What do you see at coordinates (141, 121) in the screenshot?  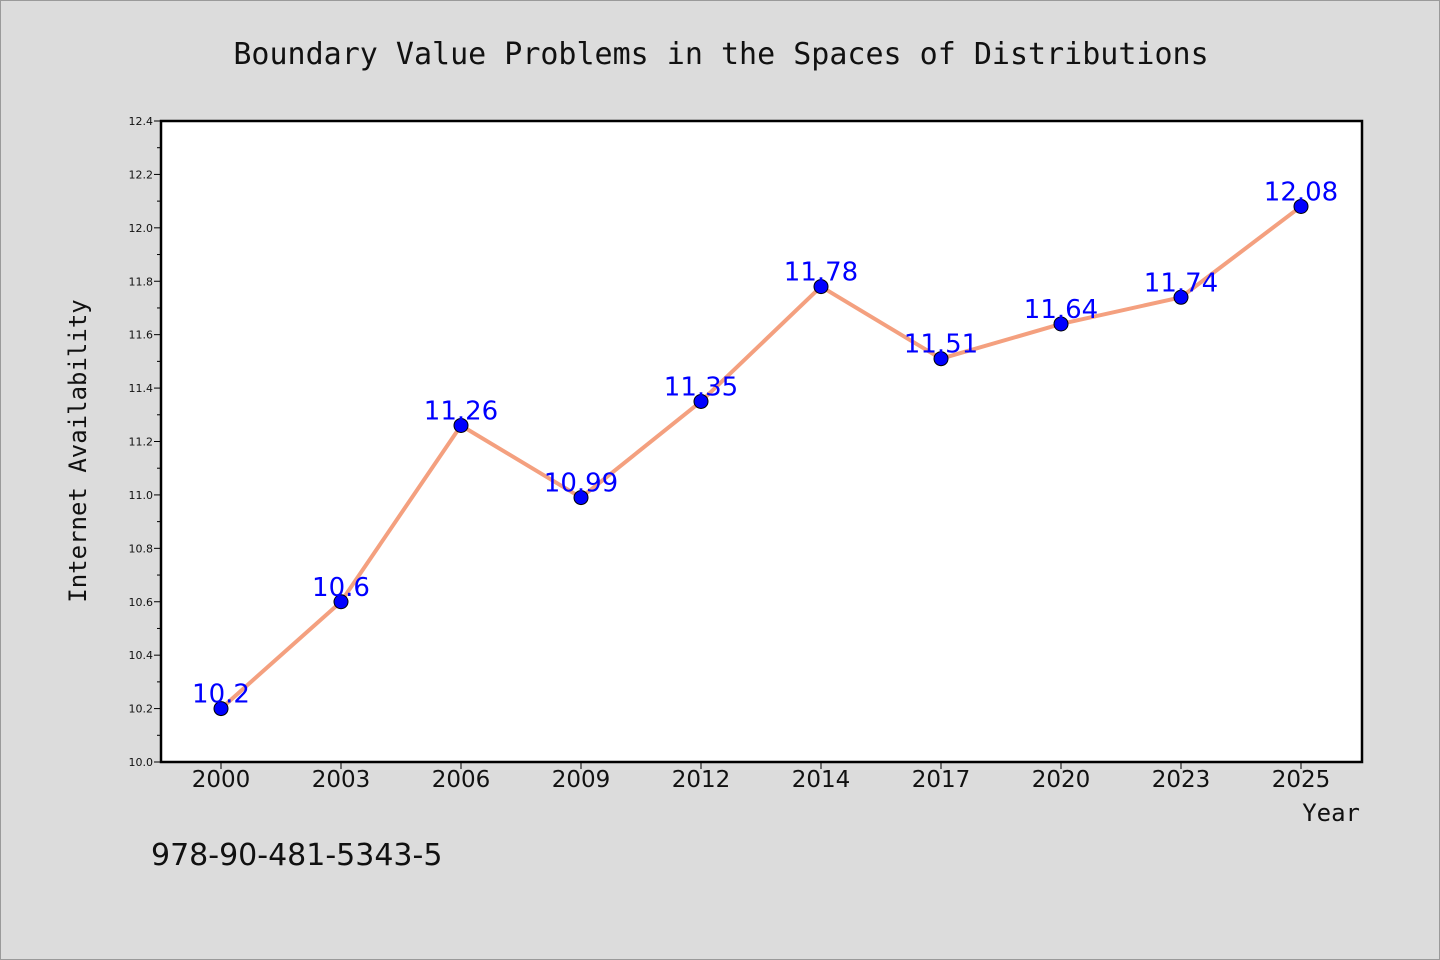 I see `y-tick-label: 12.4` at bounding box center [141, 121].